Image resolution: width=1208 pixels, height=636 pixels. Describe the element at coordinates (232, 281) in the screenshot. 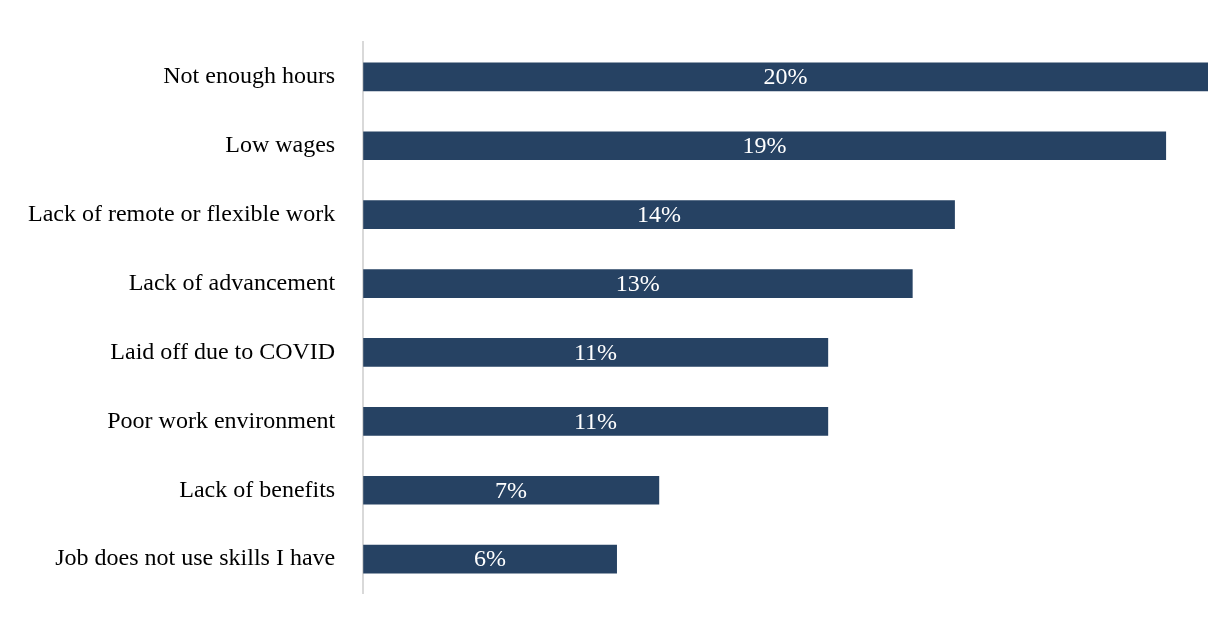

I see `y-tick-label: Lack of advancement` at that location.